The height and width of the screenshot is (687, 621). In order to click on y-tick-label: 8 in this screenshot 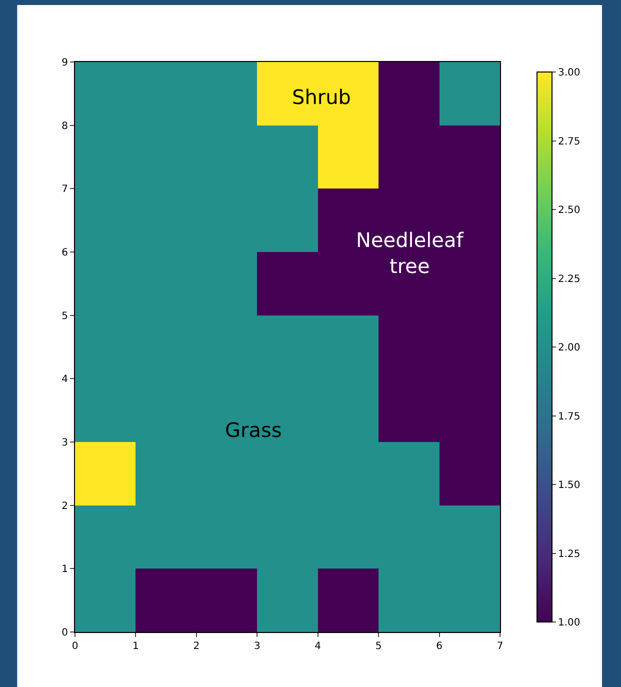, I will do `click(65, 126)`.